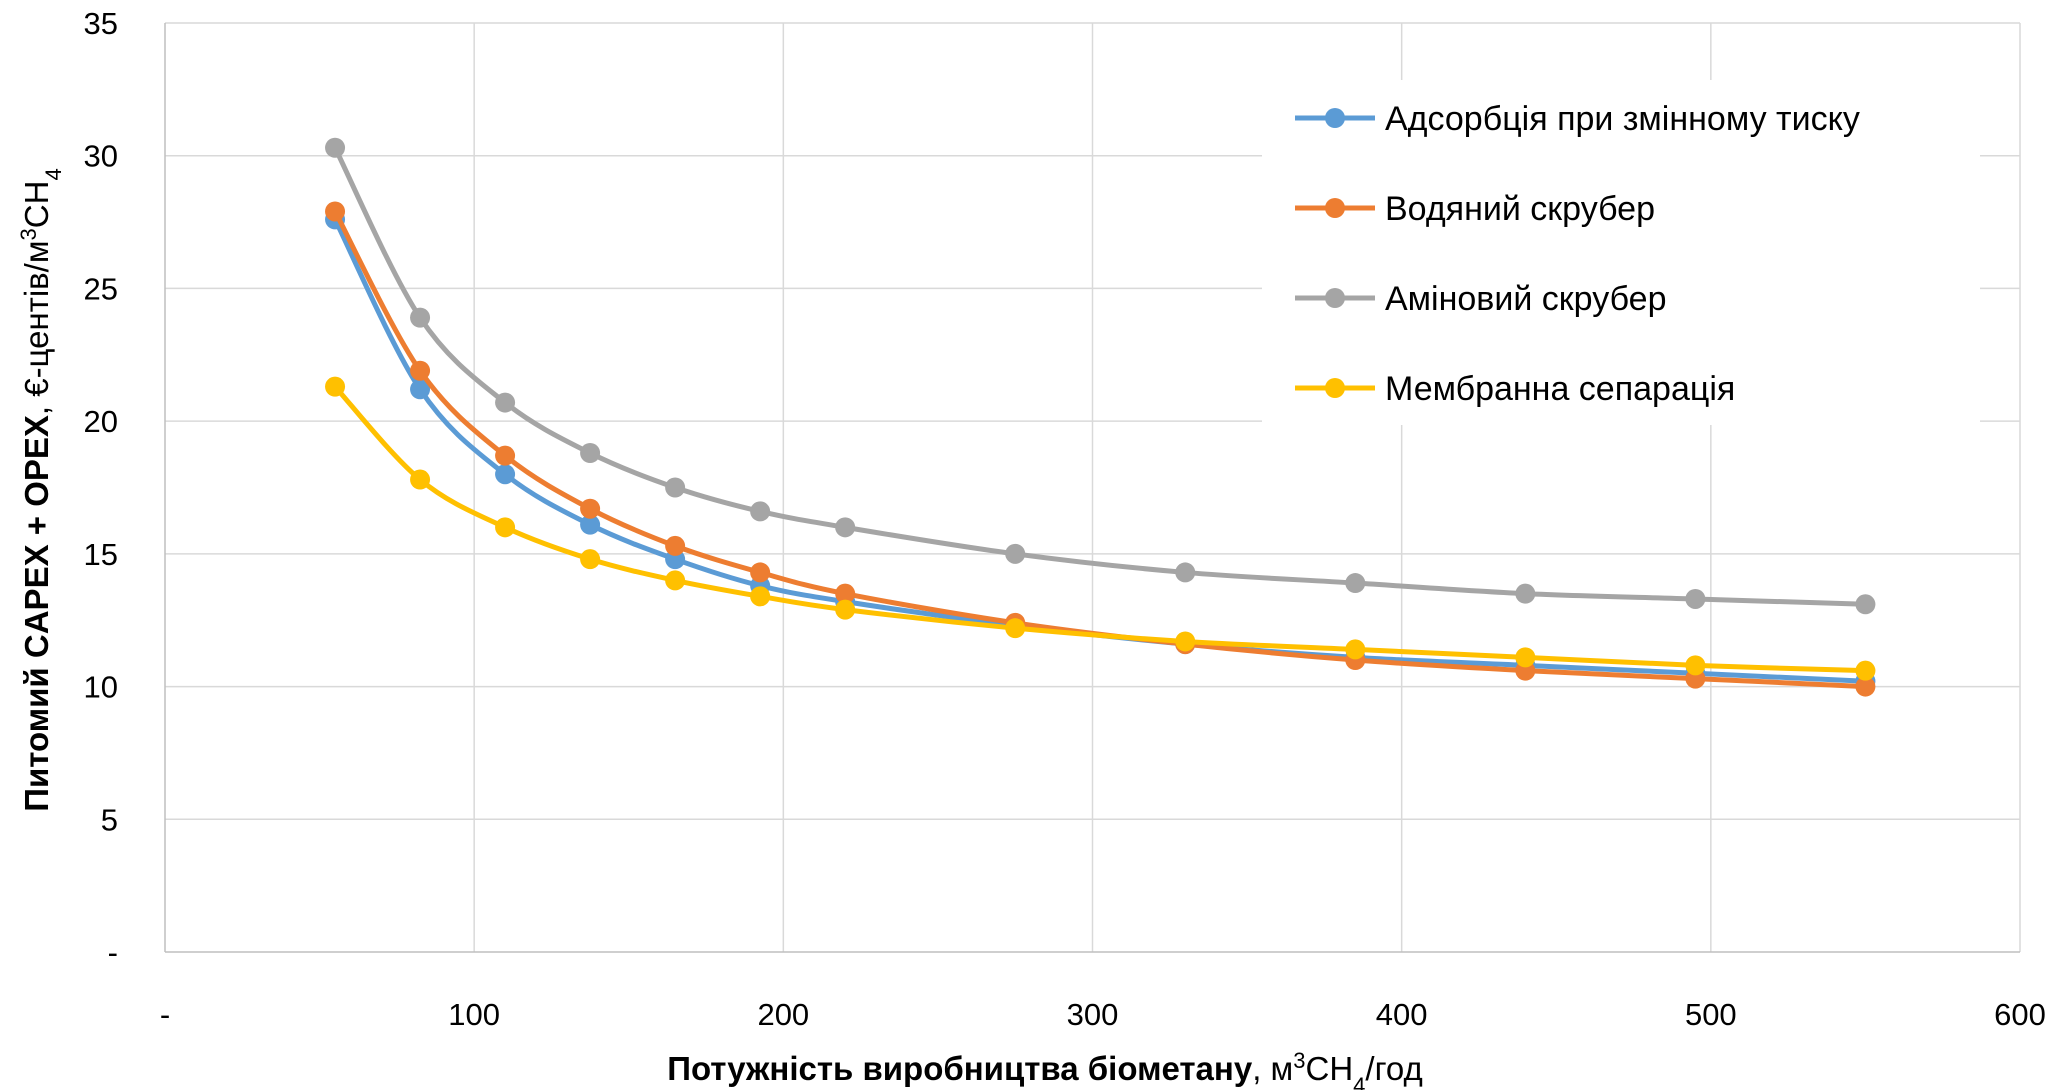 The width and height of the screenshot is (2059, 1090). What do you see at coordinates (2020, 1014) in the screenshot?
I see `x-tick-label: 600` at bounding box center [2020, 1014].